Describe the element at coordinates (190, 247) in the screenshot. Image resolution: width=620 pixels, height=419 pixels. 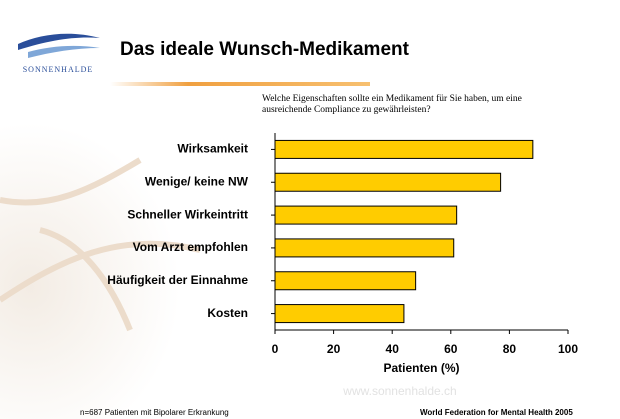
I see `y-tick-label: Vom Arzt empfohlen` at that location.